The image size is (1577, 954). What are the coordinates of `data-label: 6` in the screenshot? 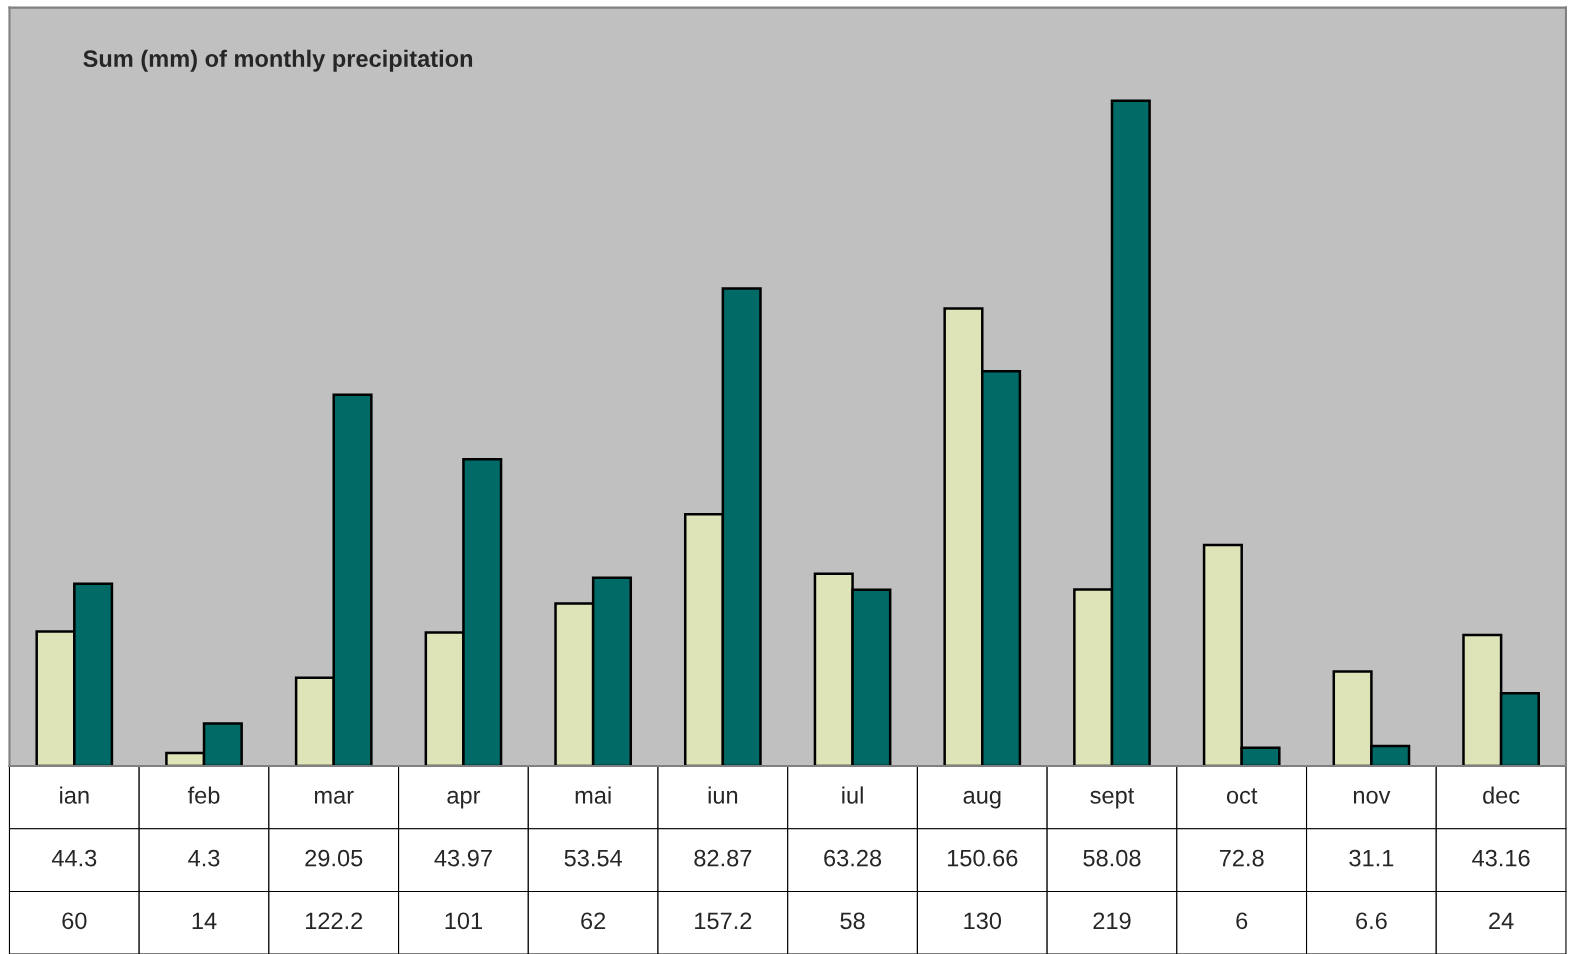 It's located at (1242, 921).